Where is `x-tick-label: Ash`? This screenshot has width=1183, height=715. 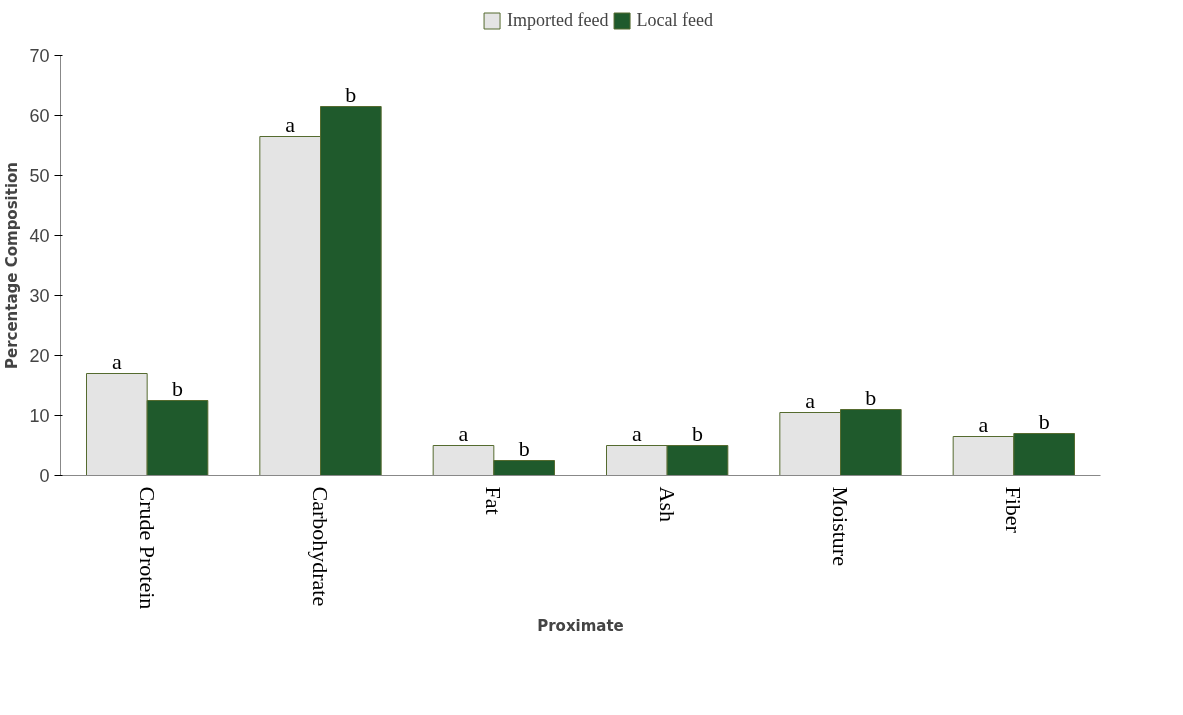 x-tick-label: Ash is located at coordinates (667, 504).